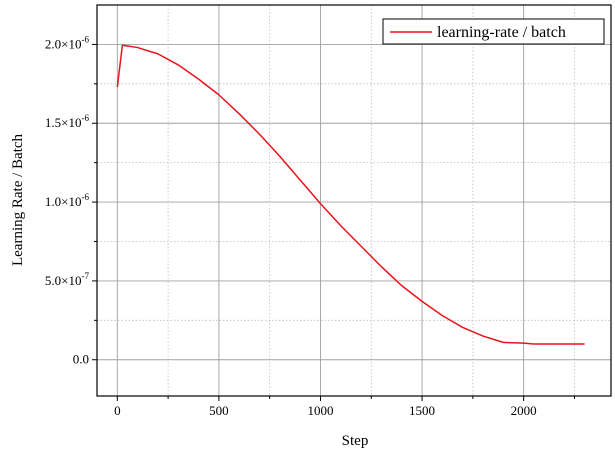 This screenshot has width=615, height=454. What do you see at coordinates (81, 359) in the screenshot?
I see `y-tick-label: 0.0` at bounding box center [81, 359].